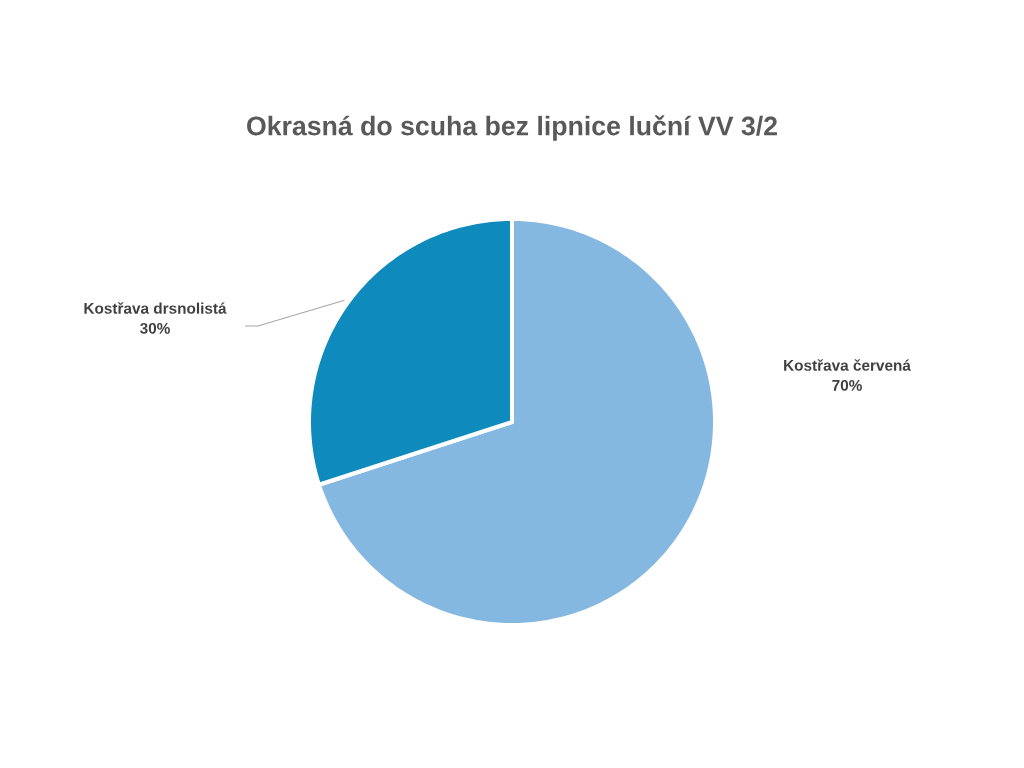 The height and width of the screenshot is (768, 1024). Describe the element at coordinates (155, 328) in the screenshot. I see `data-label: 30%` at that location.